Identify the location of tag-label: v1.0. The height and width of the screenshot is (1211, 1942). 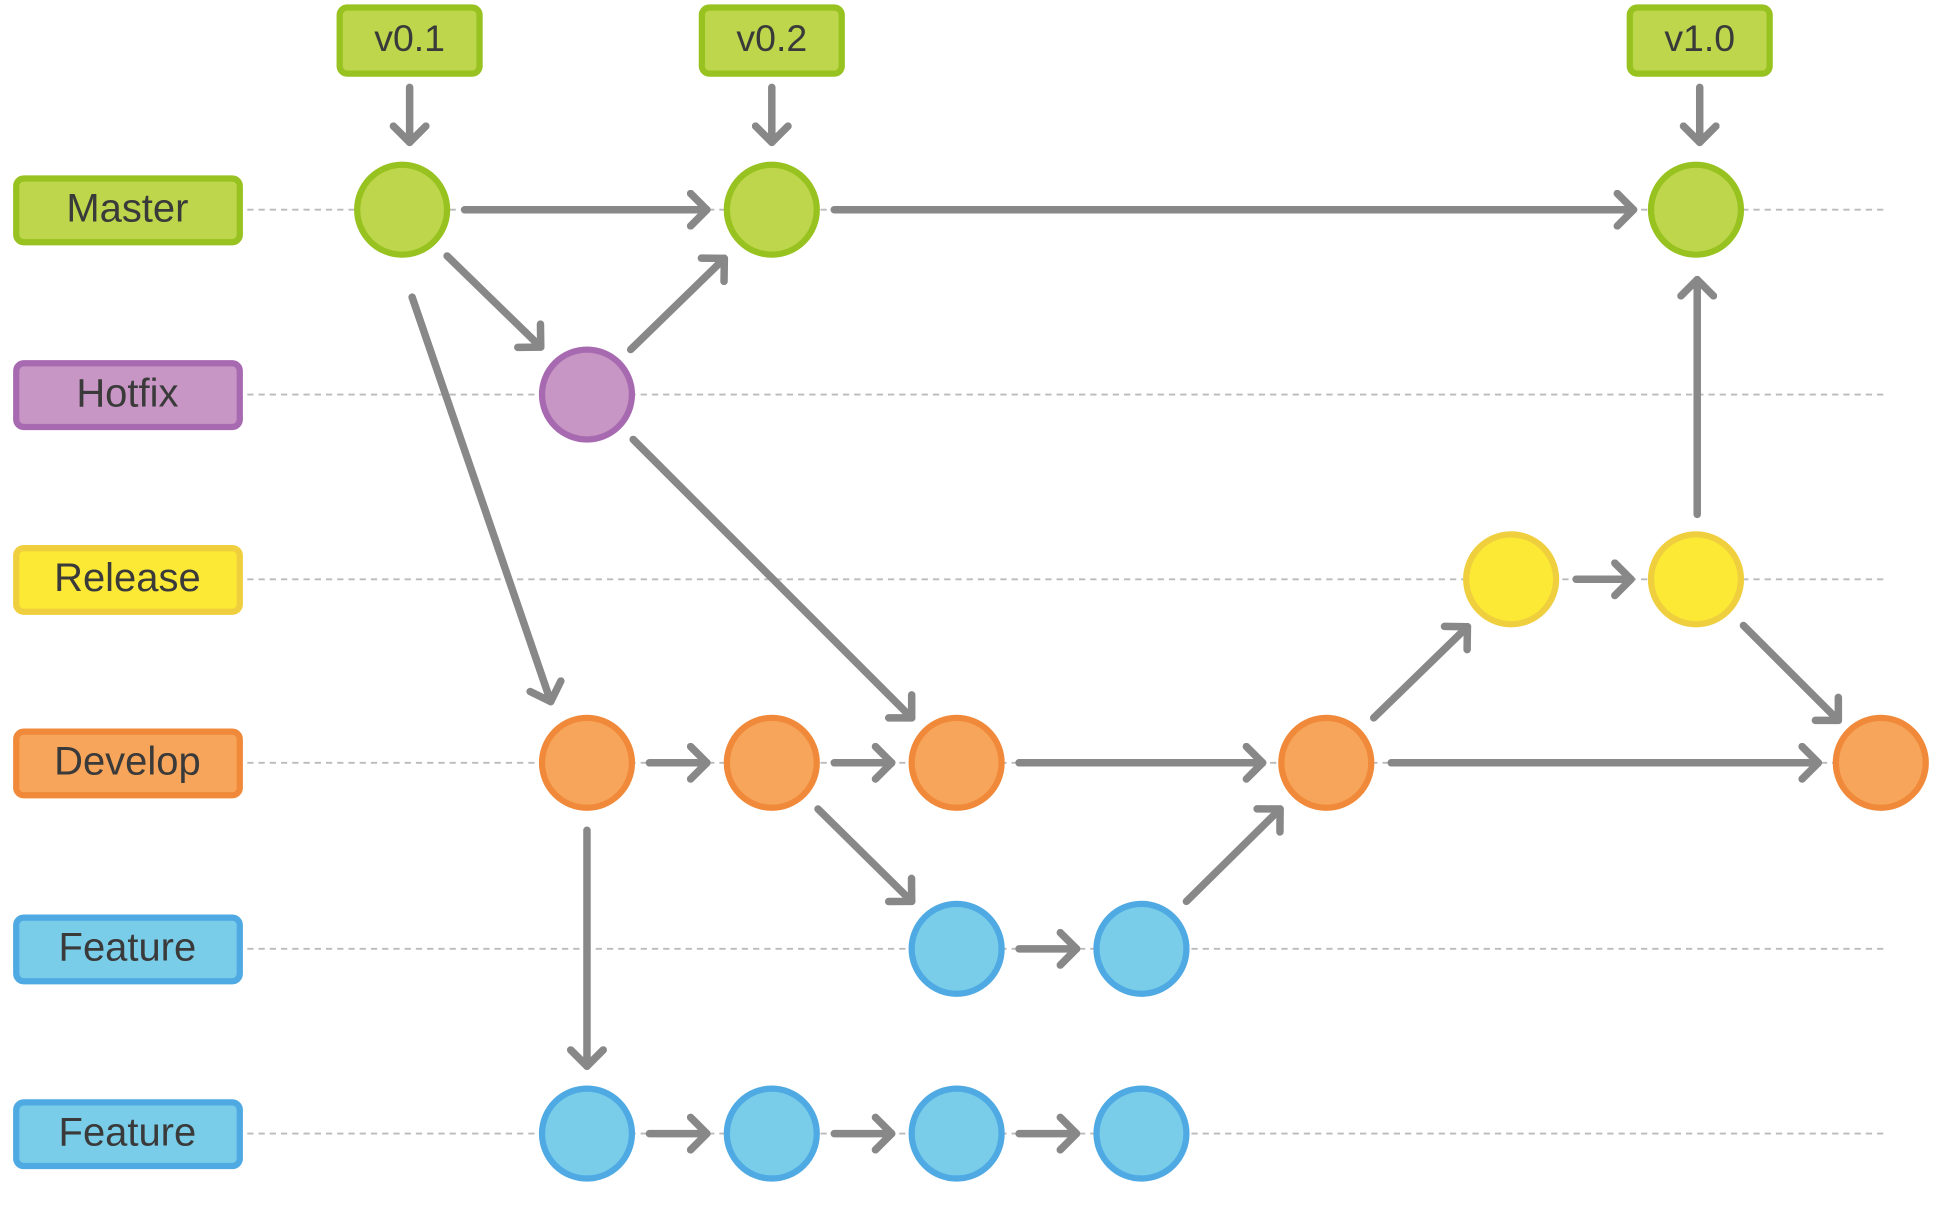
(1699, 38).